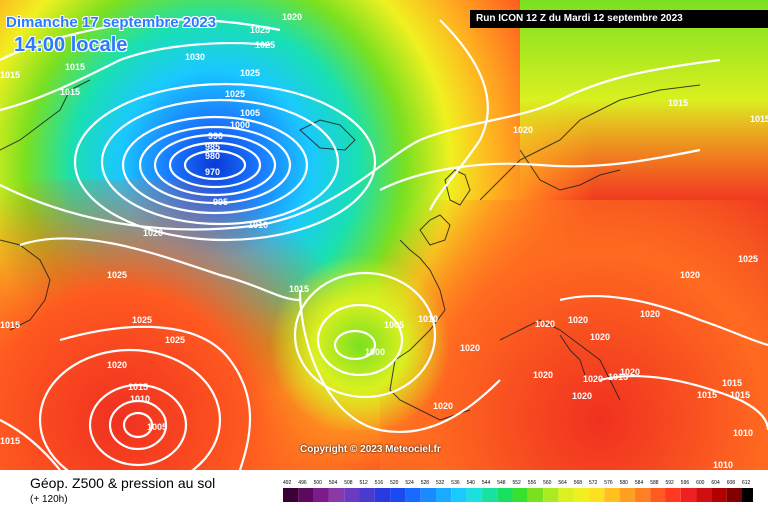  Describe the element at coordinates (562, 483) in the screenshot. I see `legend-tick-label: 564` at that location.